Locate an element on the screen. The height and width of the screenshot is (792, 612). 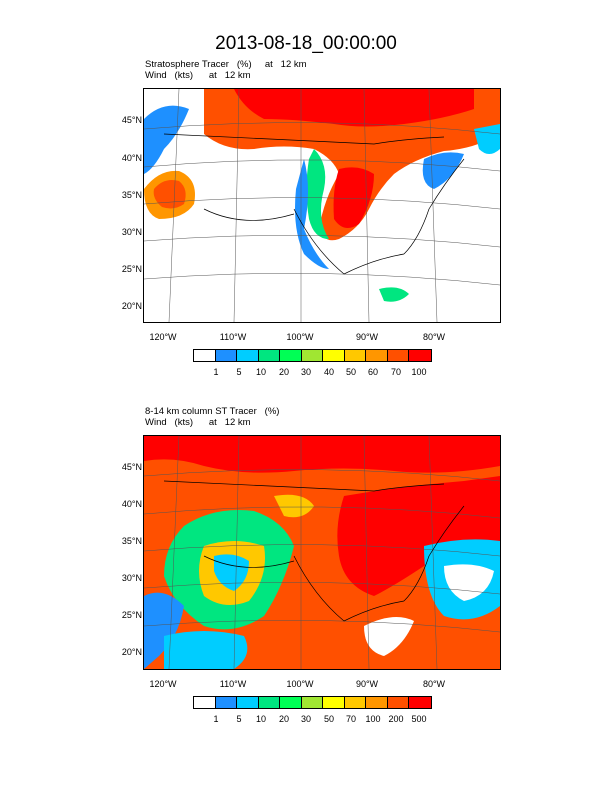
panel1-lon-label: 120°W is located at coordinates (163, 337).